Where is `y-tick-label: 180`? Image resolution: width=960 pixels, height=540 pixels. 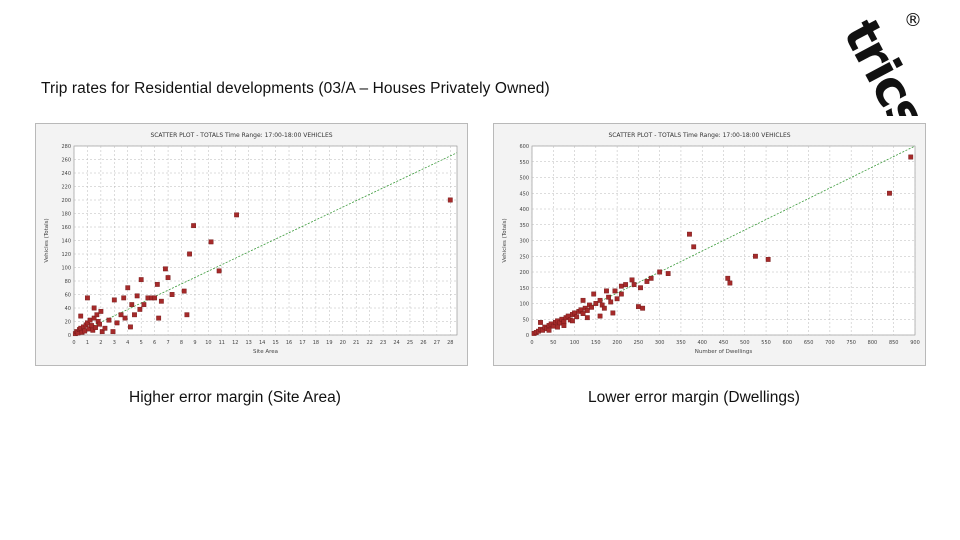
y-tick-label: 180 is located at coordinates (66, 215).